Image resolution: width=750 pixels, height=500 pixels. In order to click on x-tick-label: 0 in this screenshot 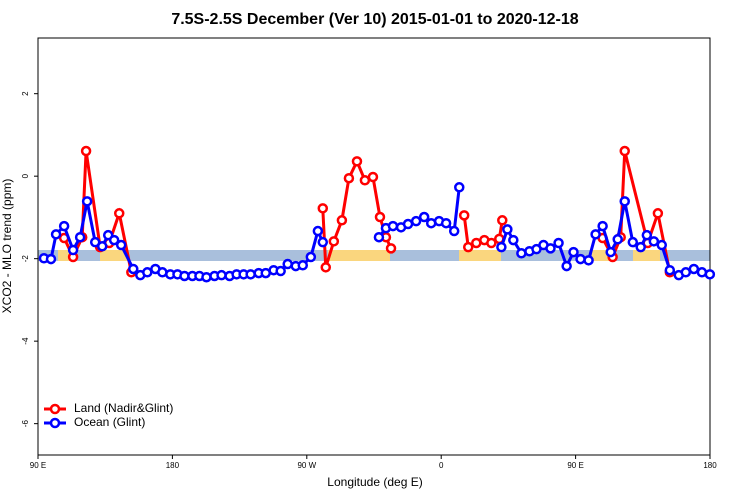, I will do `click(441, 465)`.